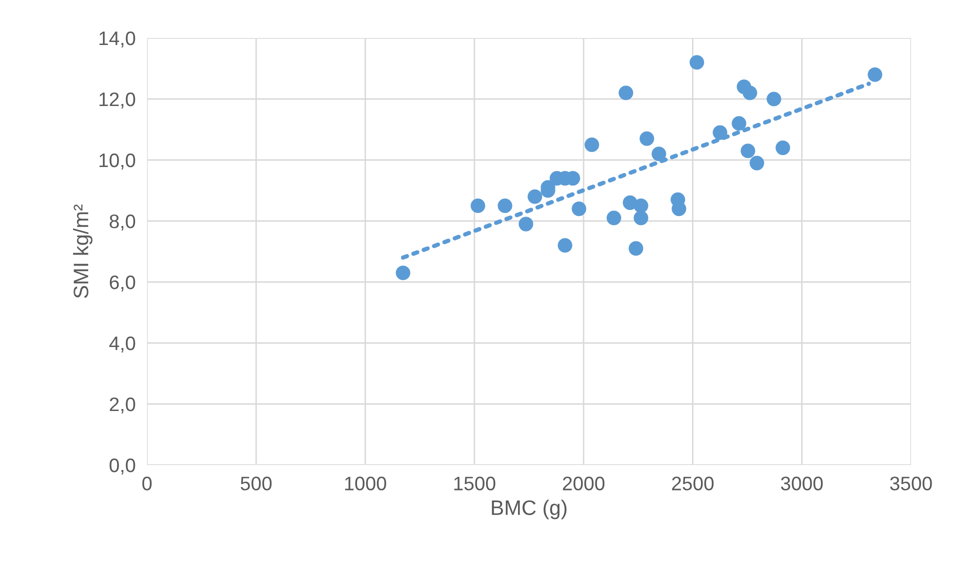  What do you see at coordinates (122, 344) in the screenshot?
I see `y-tick-label: 4,0` at bounding box center [122, 344].